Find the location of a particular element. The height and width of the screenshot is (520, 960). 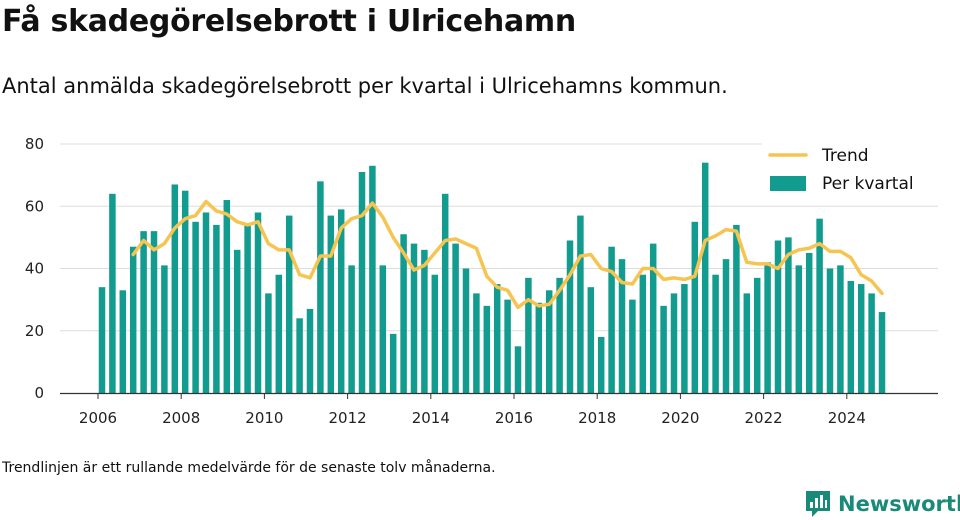

legend-background is located at coordinates (850, 171).